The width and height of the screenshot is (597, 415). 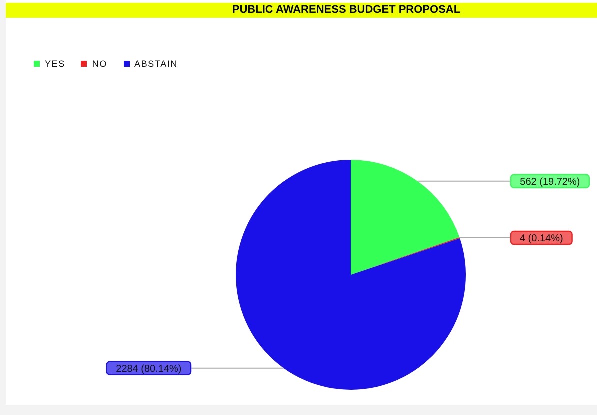 What do you see at coordinates (405, 217) in the screenshot?
I see `pie-slice` at bounding box center [405, 217].